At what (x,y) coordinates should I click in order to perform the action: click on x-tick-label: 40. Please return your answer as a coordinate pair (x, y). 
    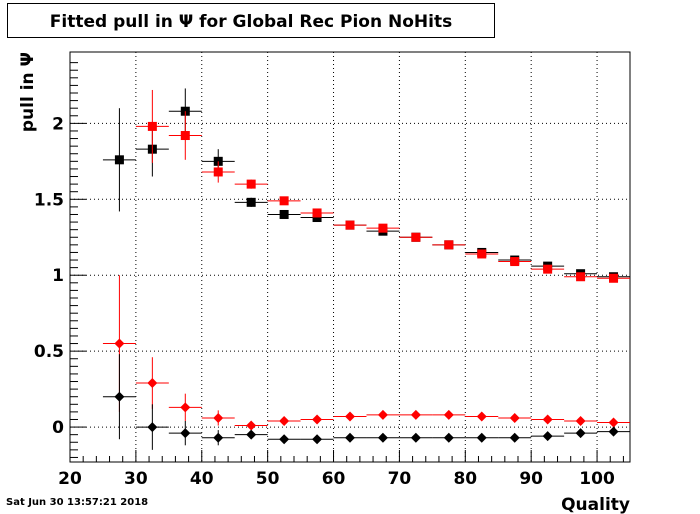
    Looking at the image, I should click on (202, 479).